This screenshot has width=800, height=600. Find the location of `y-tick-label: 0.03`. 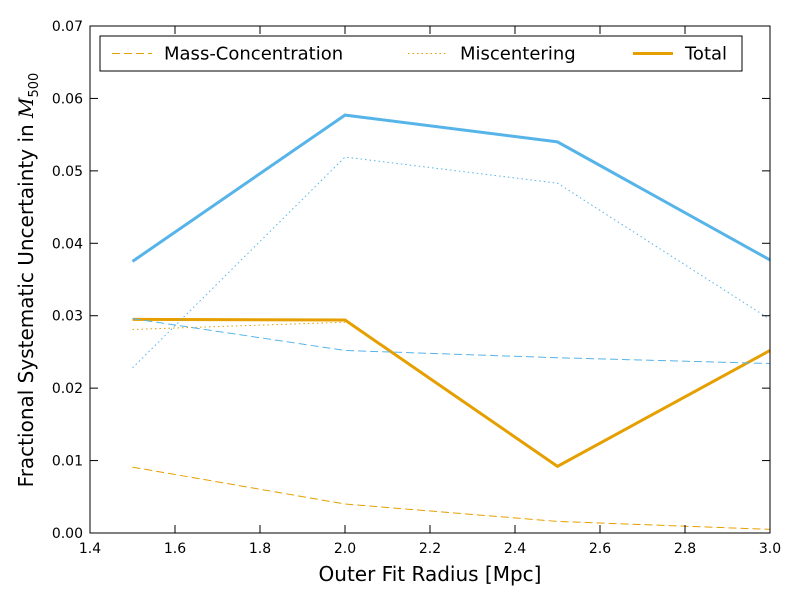

y-tick-label: 0.03 is located at coordinates (67, 317).